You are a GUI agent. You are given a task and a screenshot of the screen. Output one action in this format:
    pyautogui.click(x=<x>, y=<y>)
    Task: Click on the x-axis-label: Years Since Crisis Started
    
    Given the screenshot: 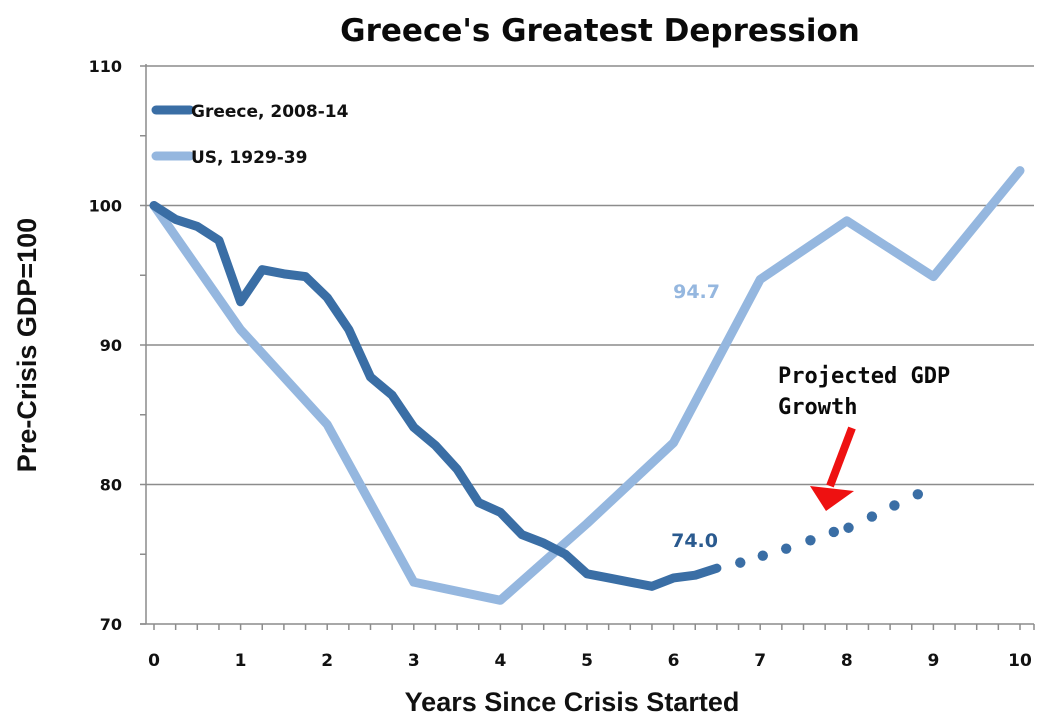 What is the action you would take?
    pyautogui.click(x=572, y=702)
    